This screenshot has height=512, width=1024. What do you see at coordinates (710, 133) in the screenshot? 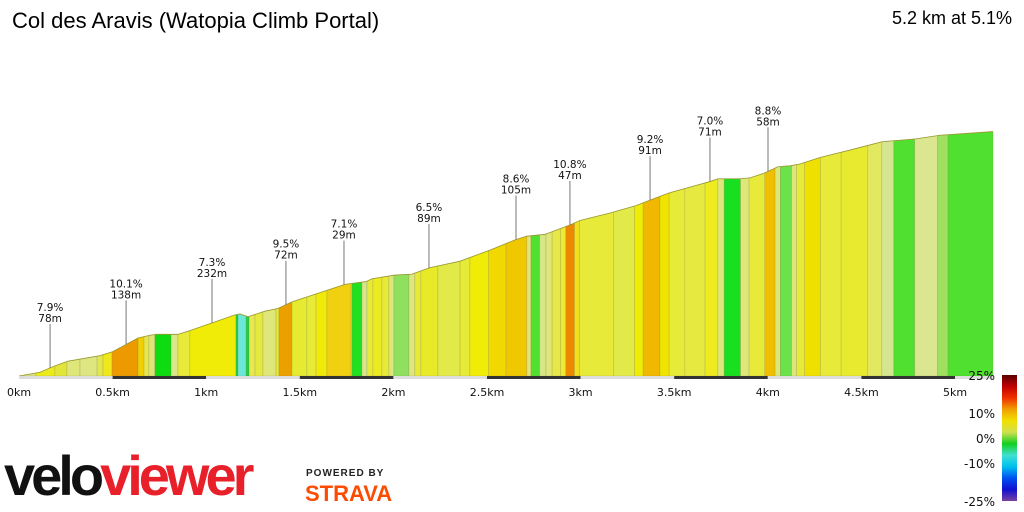
I see `annotation-length: 71m` at bounding box center [710, 133].